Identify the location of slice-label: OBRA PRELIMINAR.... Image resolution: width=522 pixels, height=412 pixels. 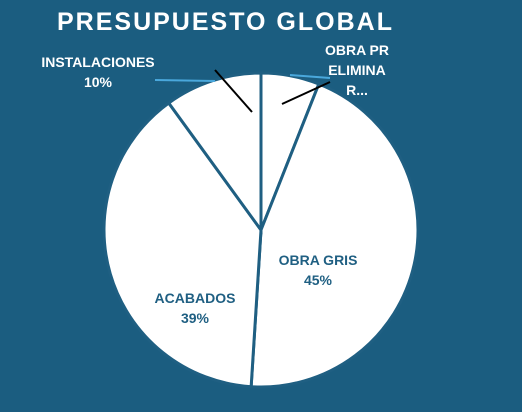
(357, 70).